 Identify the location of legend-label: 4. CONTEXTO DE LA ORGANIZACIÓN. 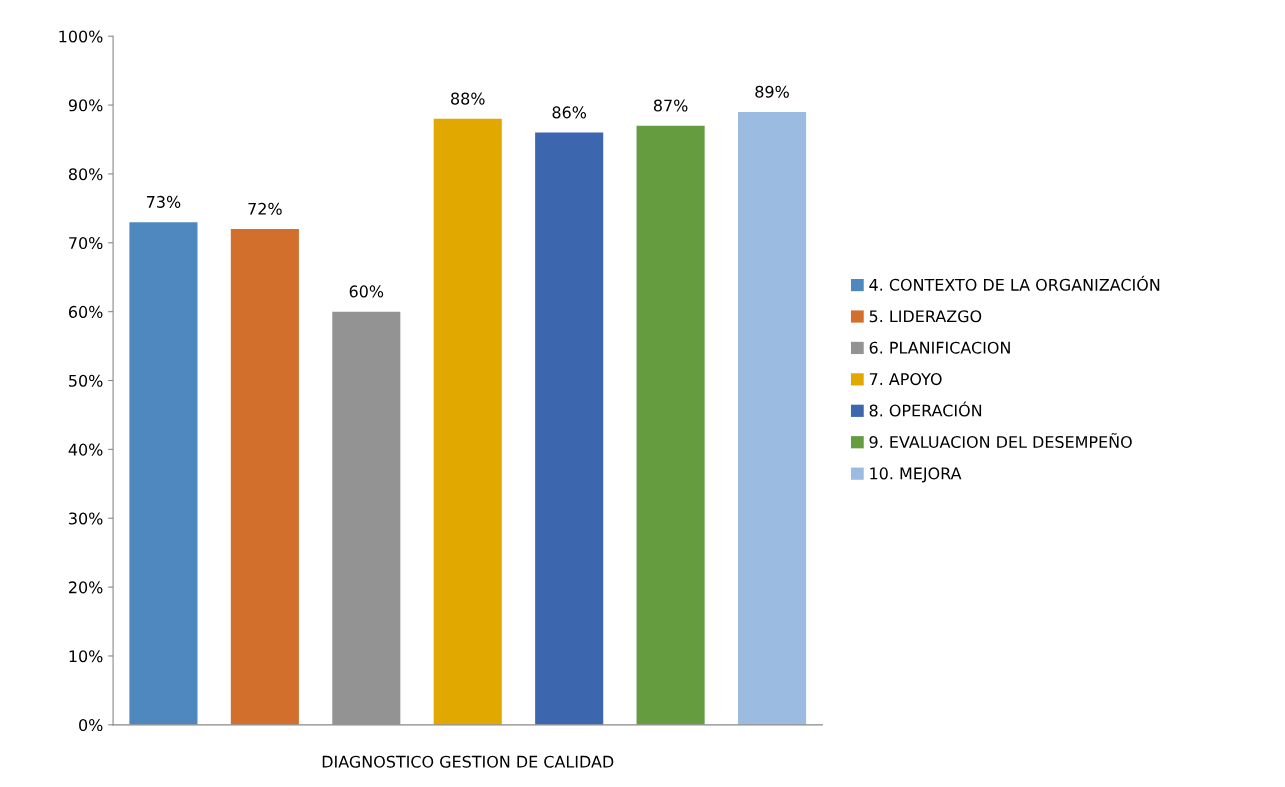
(1014, 283).